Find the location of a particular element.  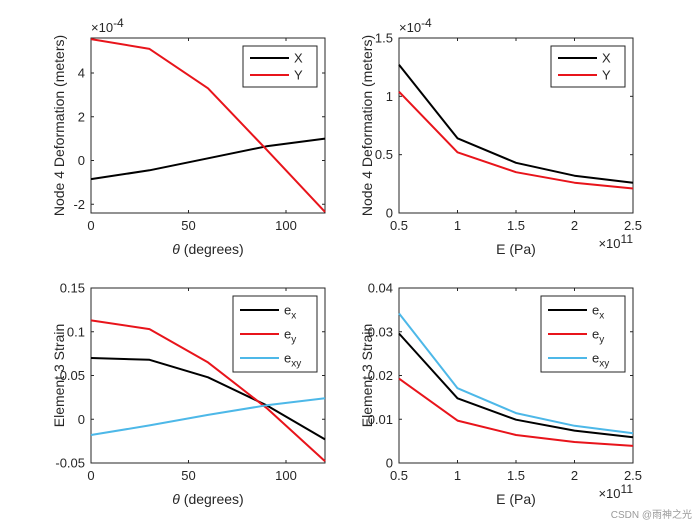

y-tick-label: 1.5 is located at coordinates (384, 38).